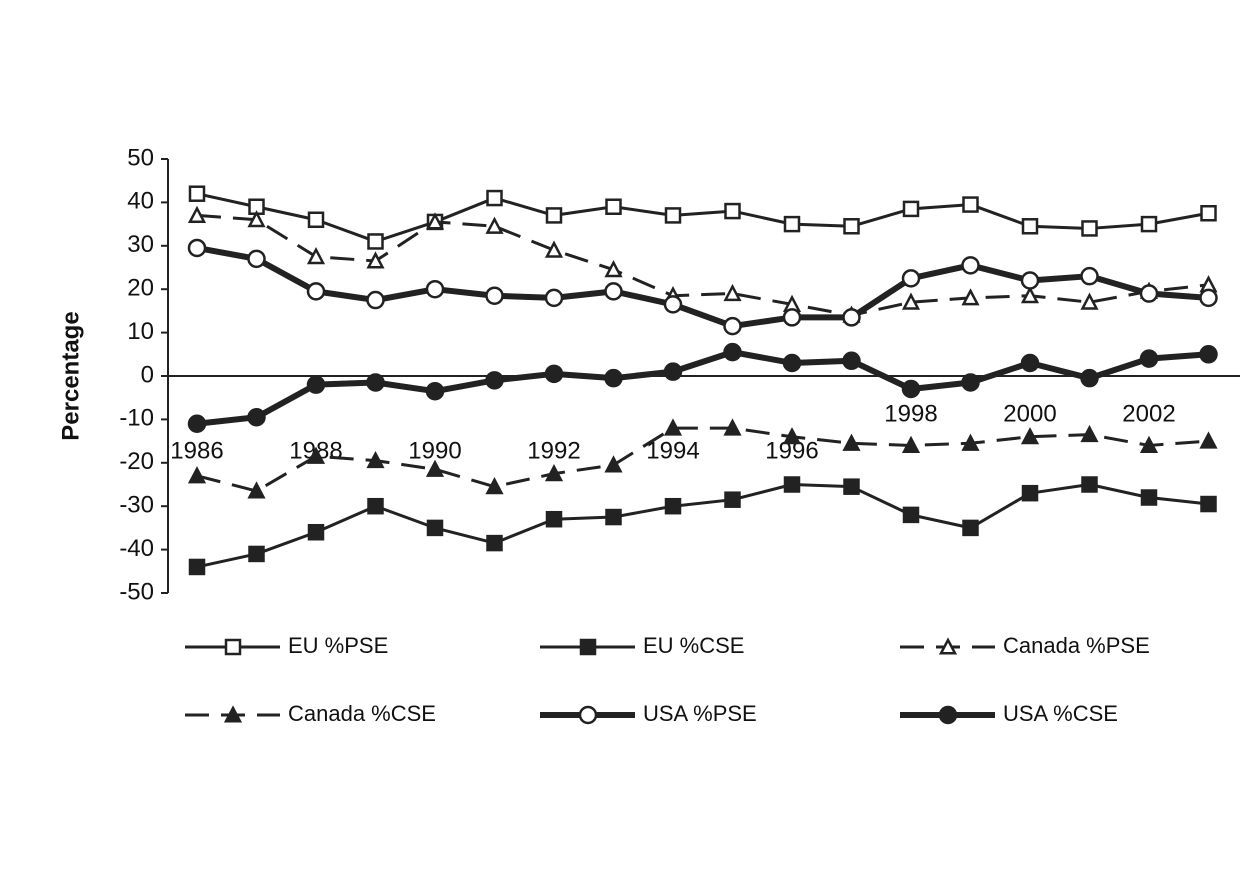 The width and height of the screenshot is (1260, 890). What do you see at coordinates (1076, 645) in the screenshot?
I see `legend-label: Canada %PSE` at bounding box center [1076, 645].